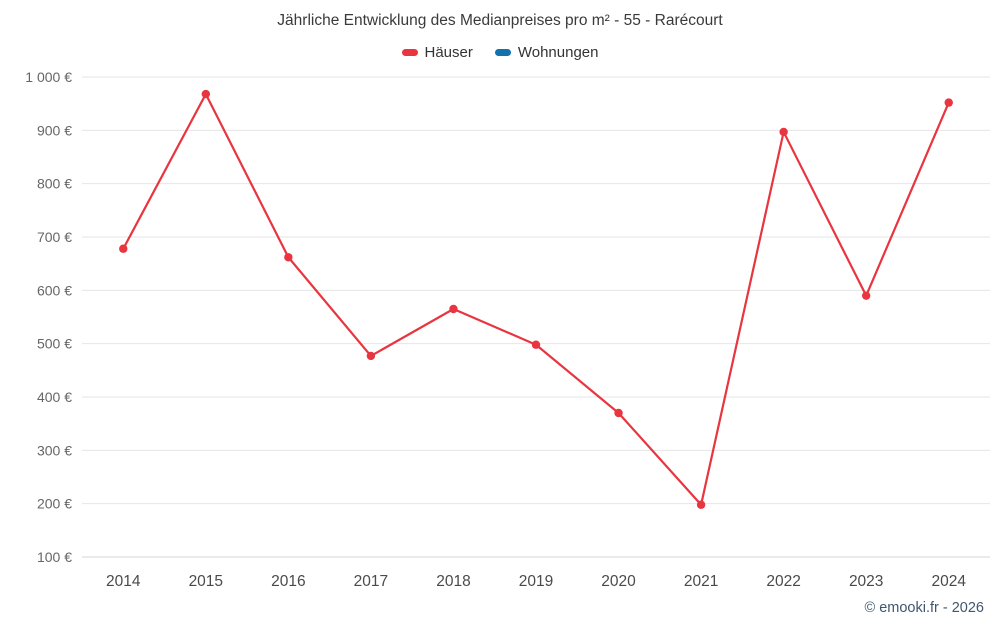 The height and width of the screenshot is (625, 1000). I want to click on legend: Häuser Wohnungen, so click(500, 52).